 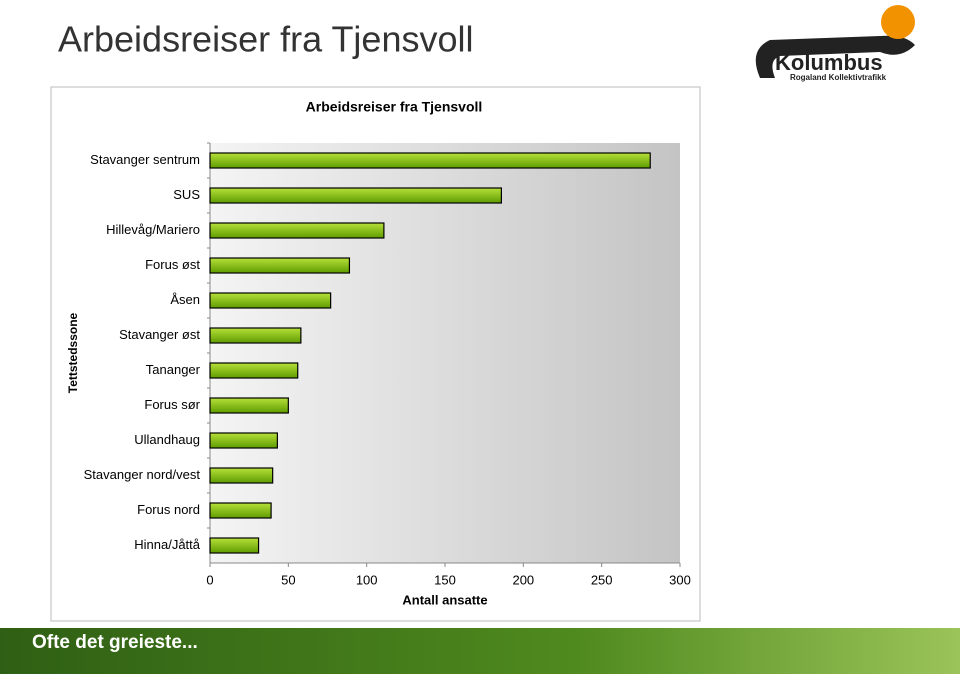 I want to click on y-tick-label: SUS, so click(x=186, y=194).